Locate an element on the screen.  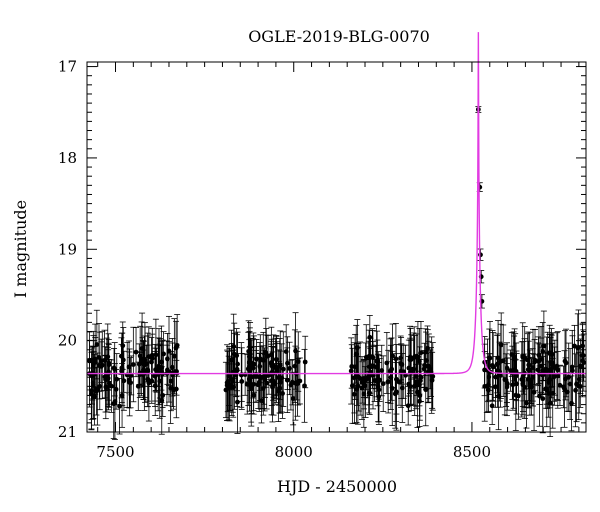
x-axis-label: HJD - 2450000 is located at coordinates (337, 486).